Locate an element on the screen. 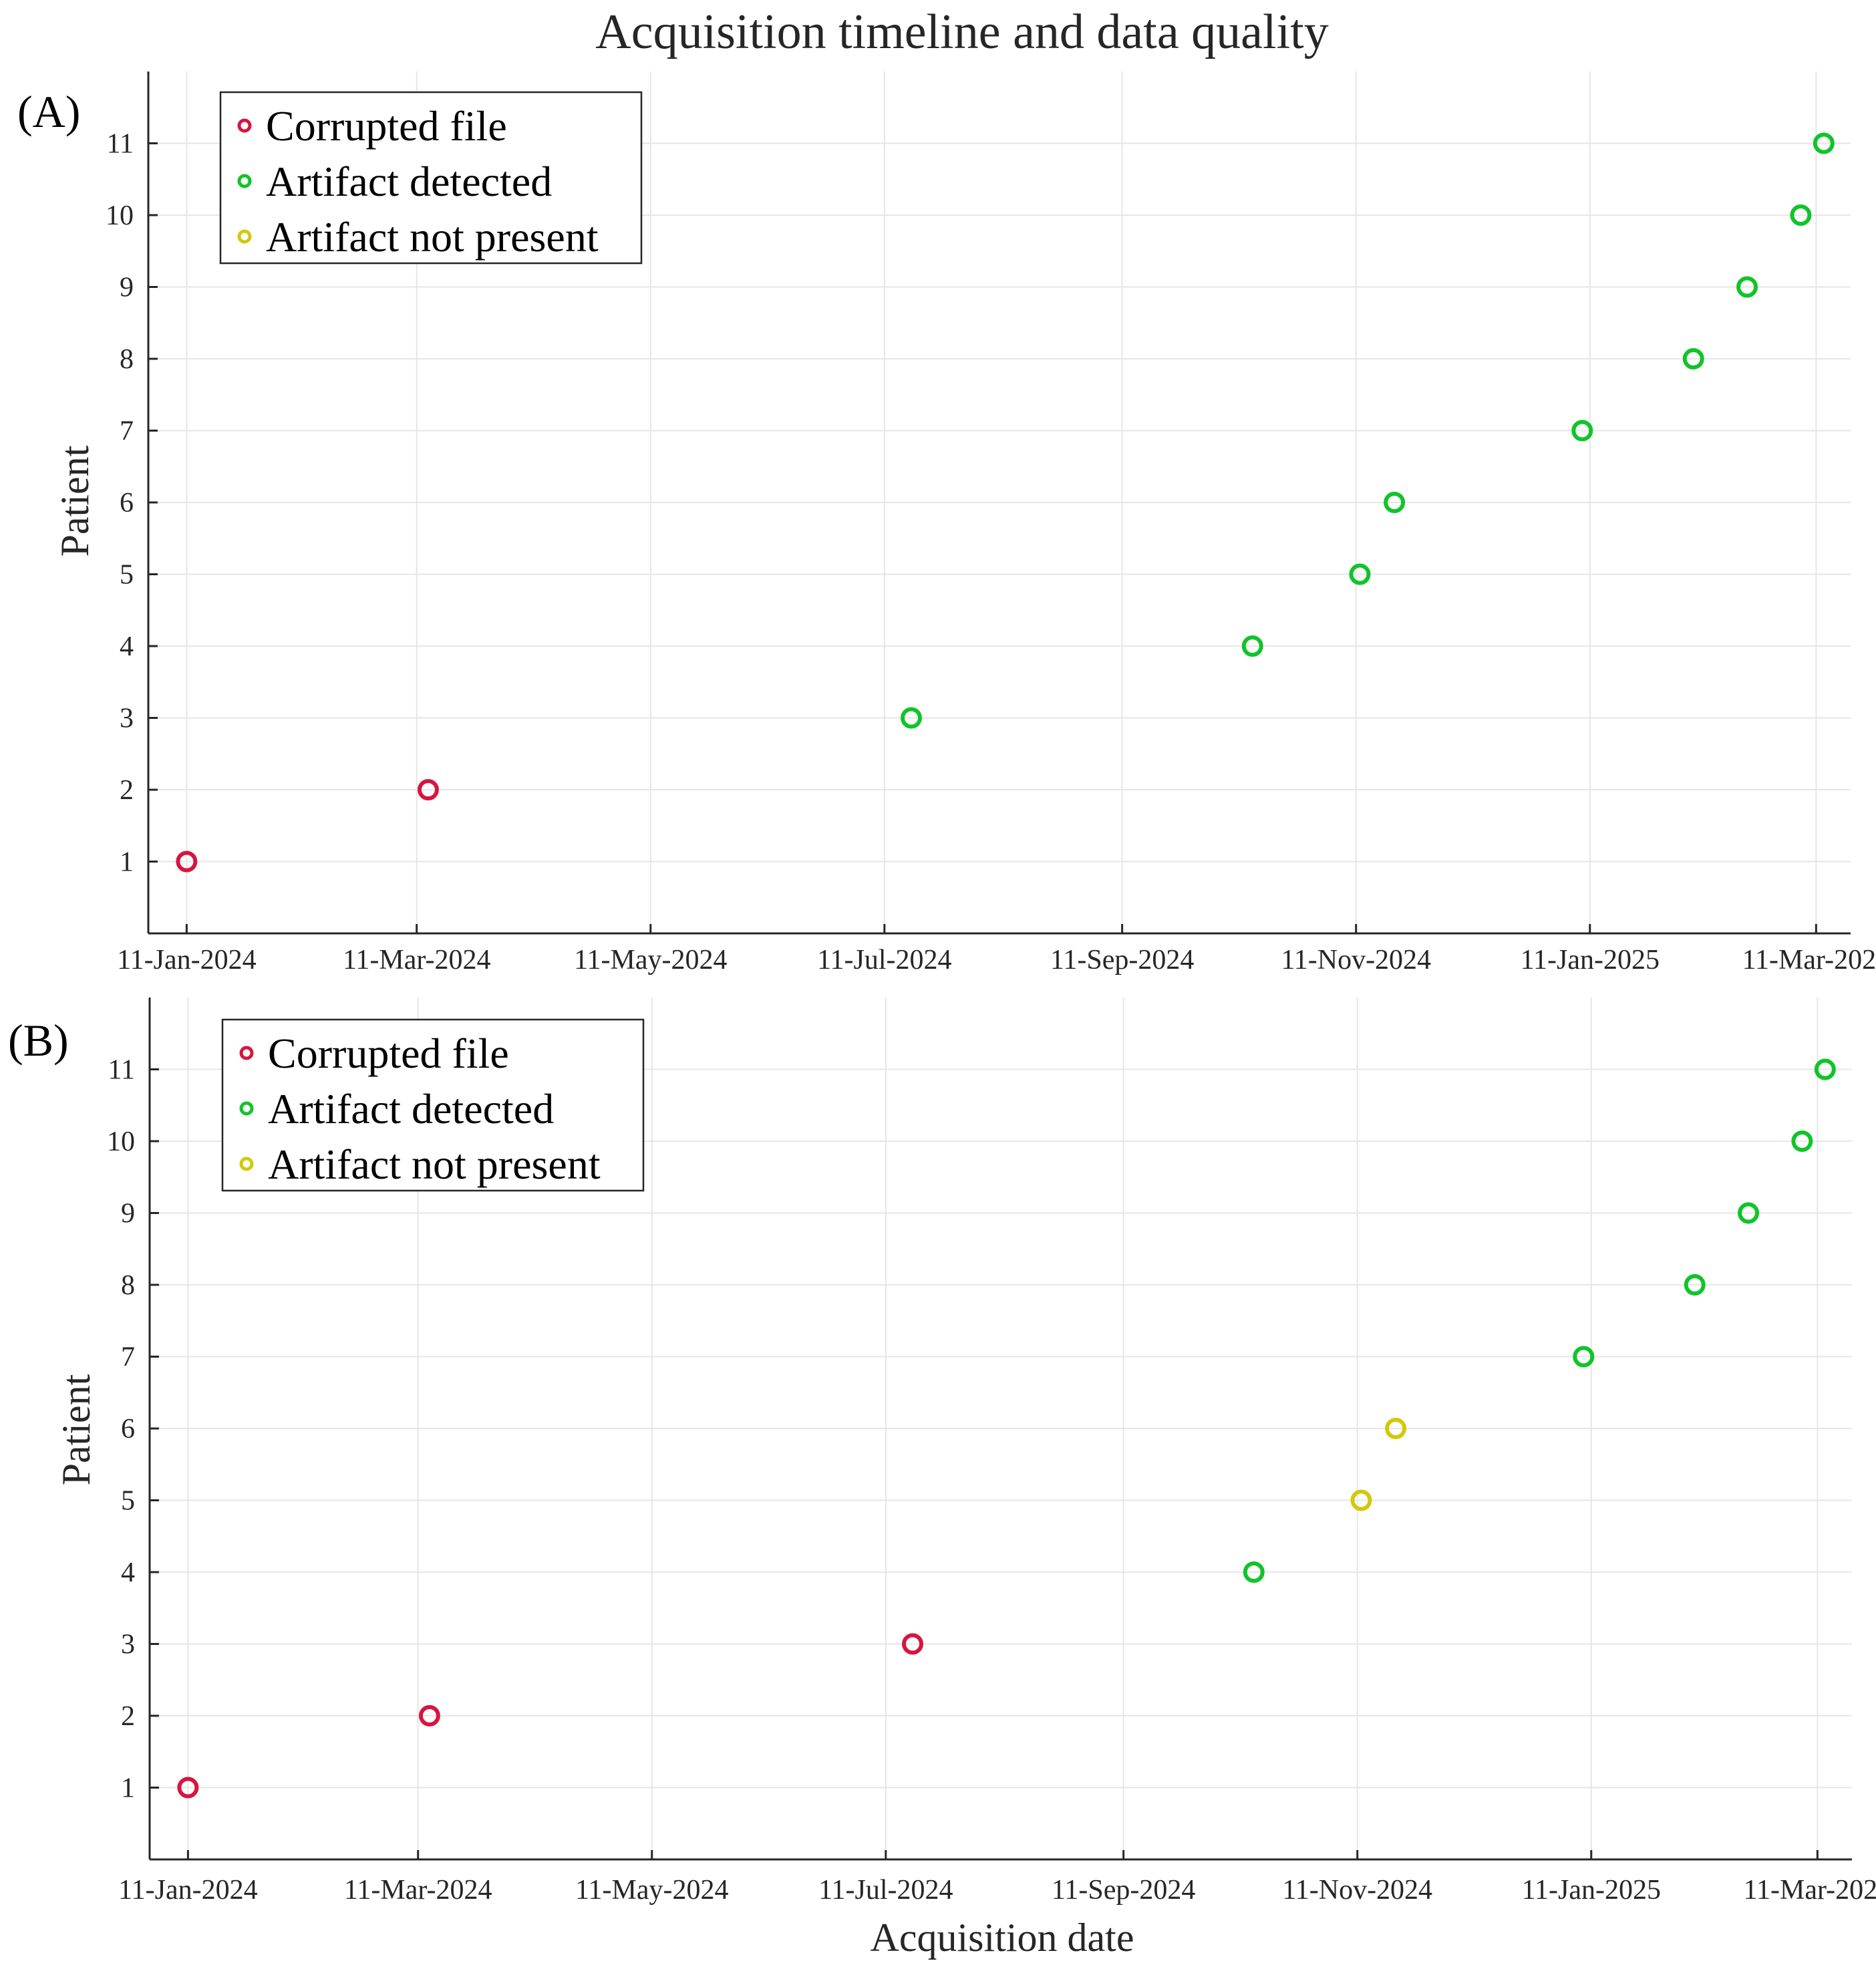 Image resolution: width=1876 pixels, height=1973 pixels. y-tick-label-b: 9 is located at coordinates (128, 1214).